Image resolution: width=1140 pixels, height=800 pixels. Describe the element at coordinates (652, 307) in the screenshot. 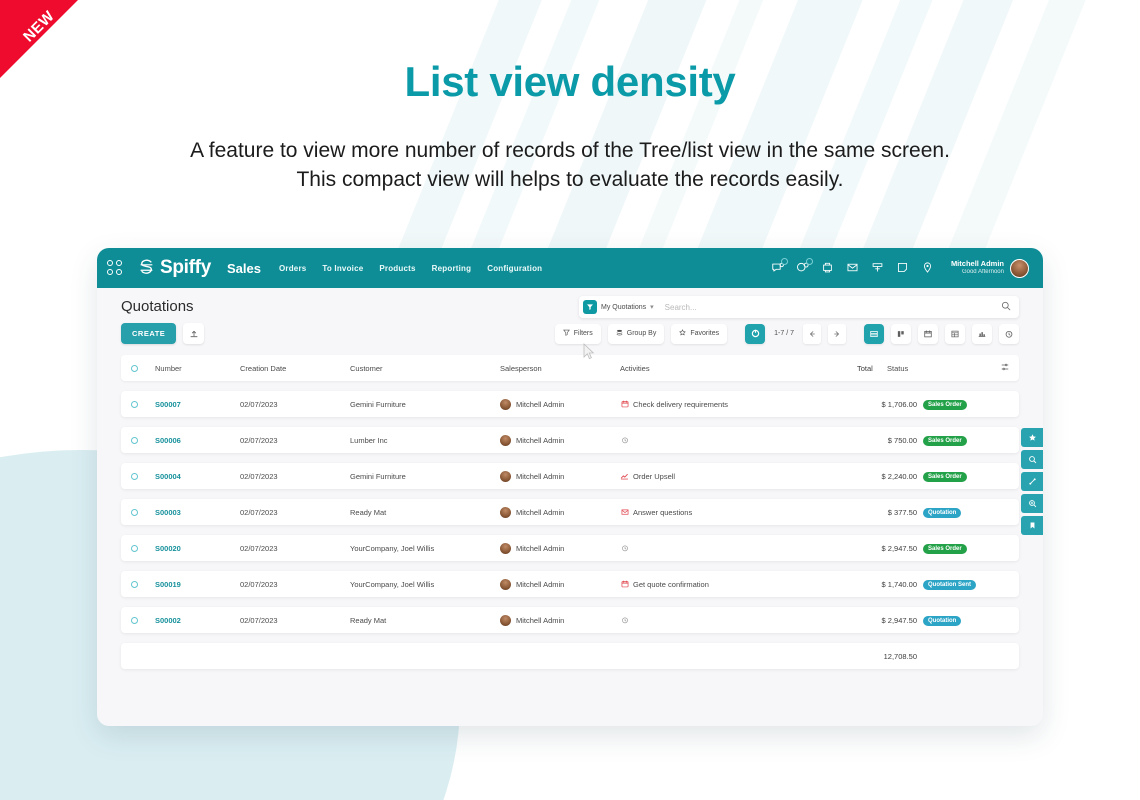

I see `chevron-down-icon: ▾` at that location.